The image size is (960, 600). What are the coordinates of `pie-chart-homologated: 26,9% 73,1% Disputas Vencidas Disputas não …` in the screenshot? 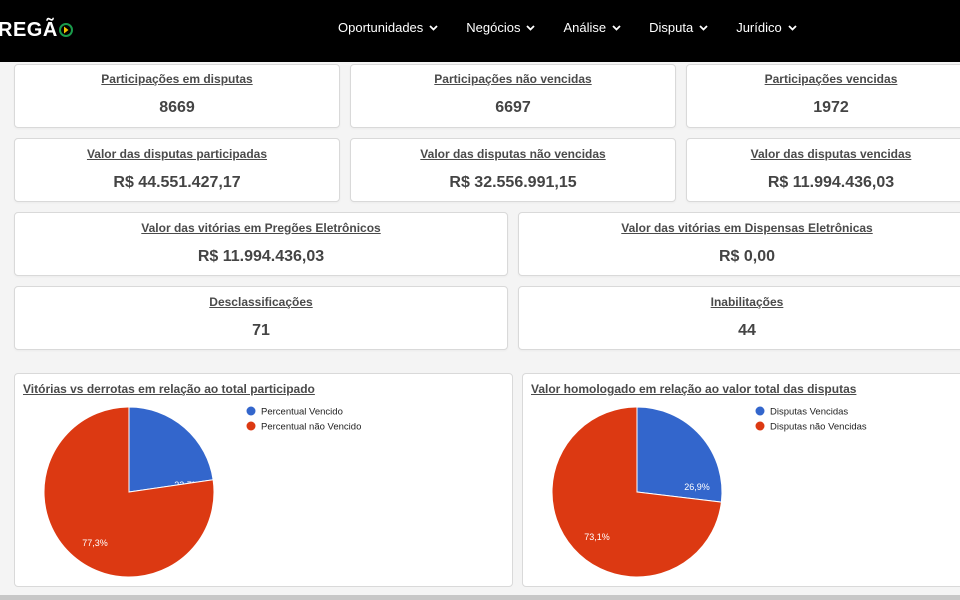 It's located at (709, 492).